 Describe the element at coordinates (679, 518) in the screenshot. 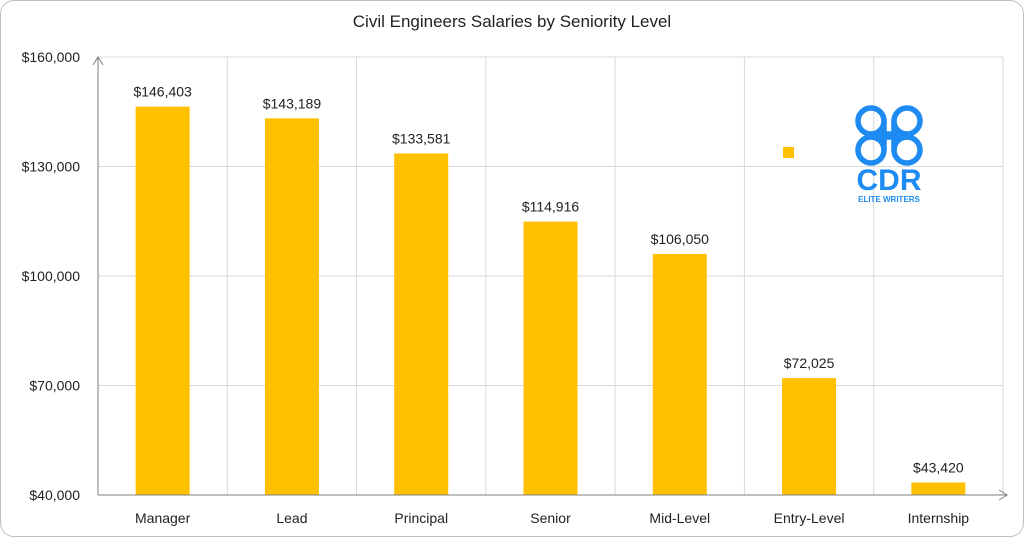

I see `x-tick-label: Mid-Level` at that location.